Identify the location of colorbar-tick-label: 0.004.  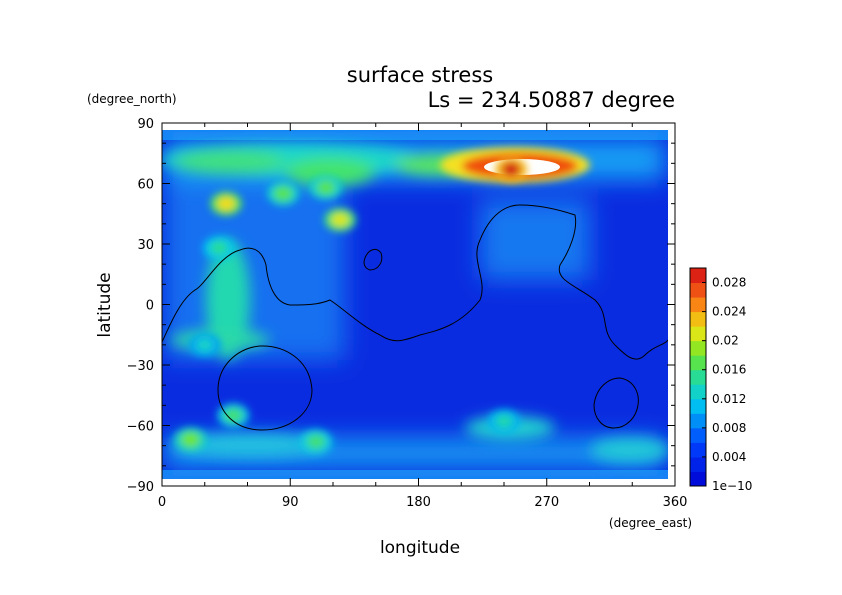
(729, 457).